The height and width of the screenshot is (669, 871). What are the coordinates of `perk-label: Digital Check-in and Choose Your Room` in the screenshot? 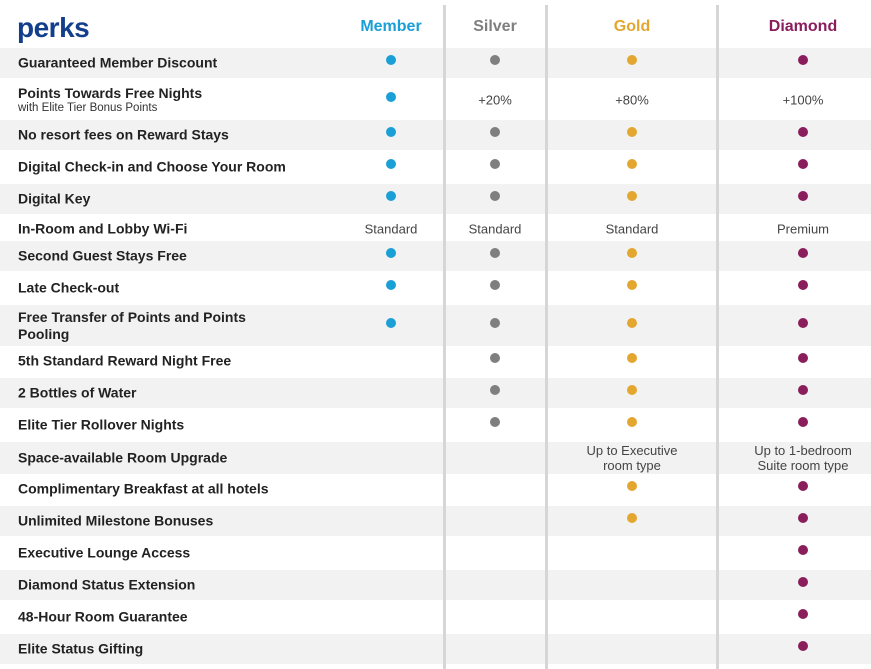 It's located at (152, 167).